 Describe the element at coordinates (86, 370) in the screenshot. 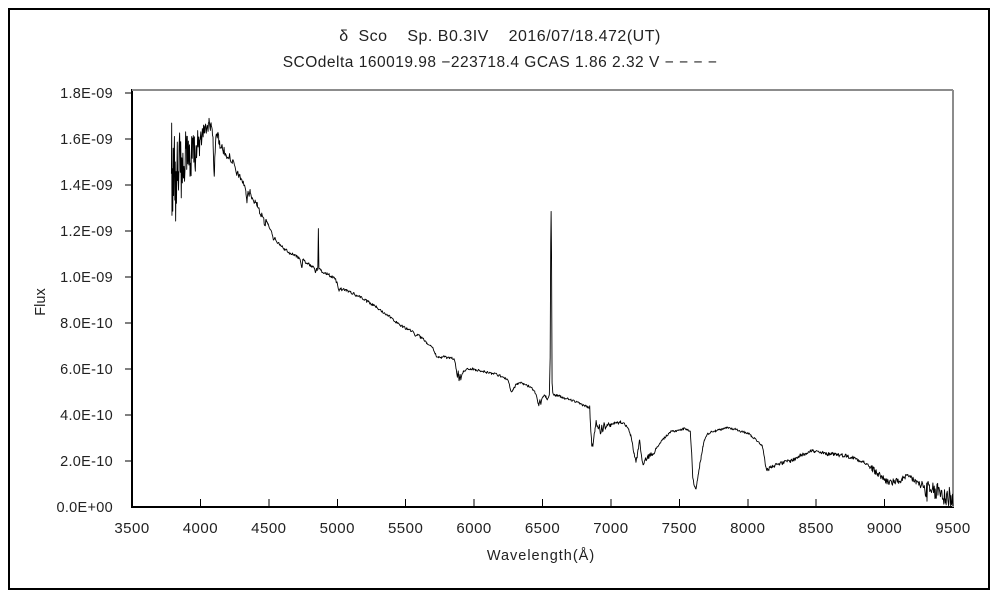

I see `y-tick-label: 6.0E-10` at that location.